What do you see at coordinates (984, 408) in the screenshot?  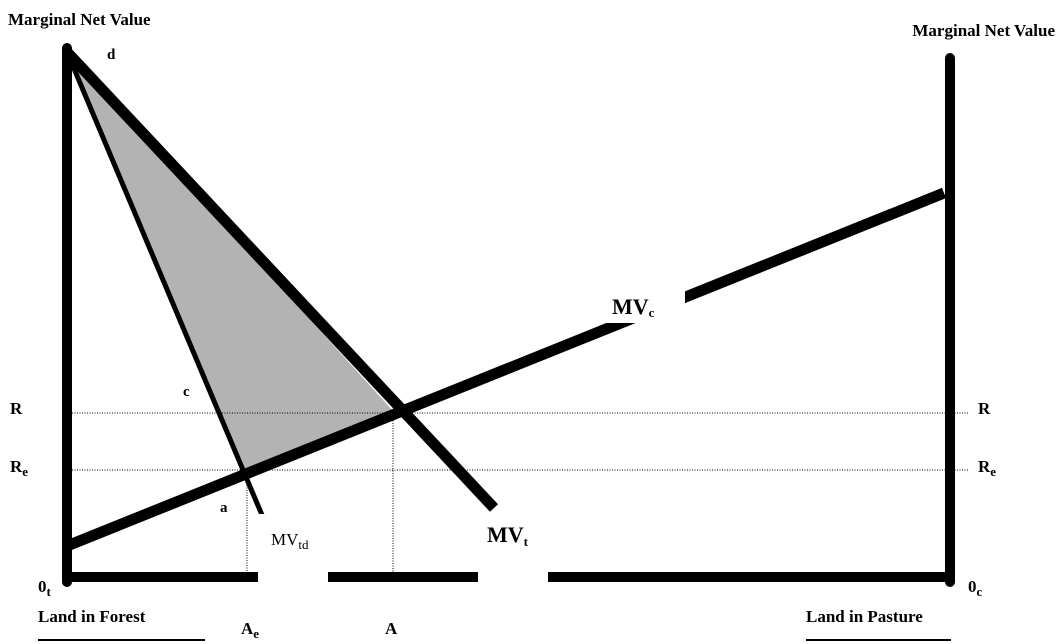 I see `r-label-right: R` at bounding box center [984, 408].